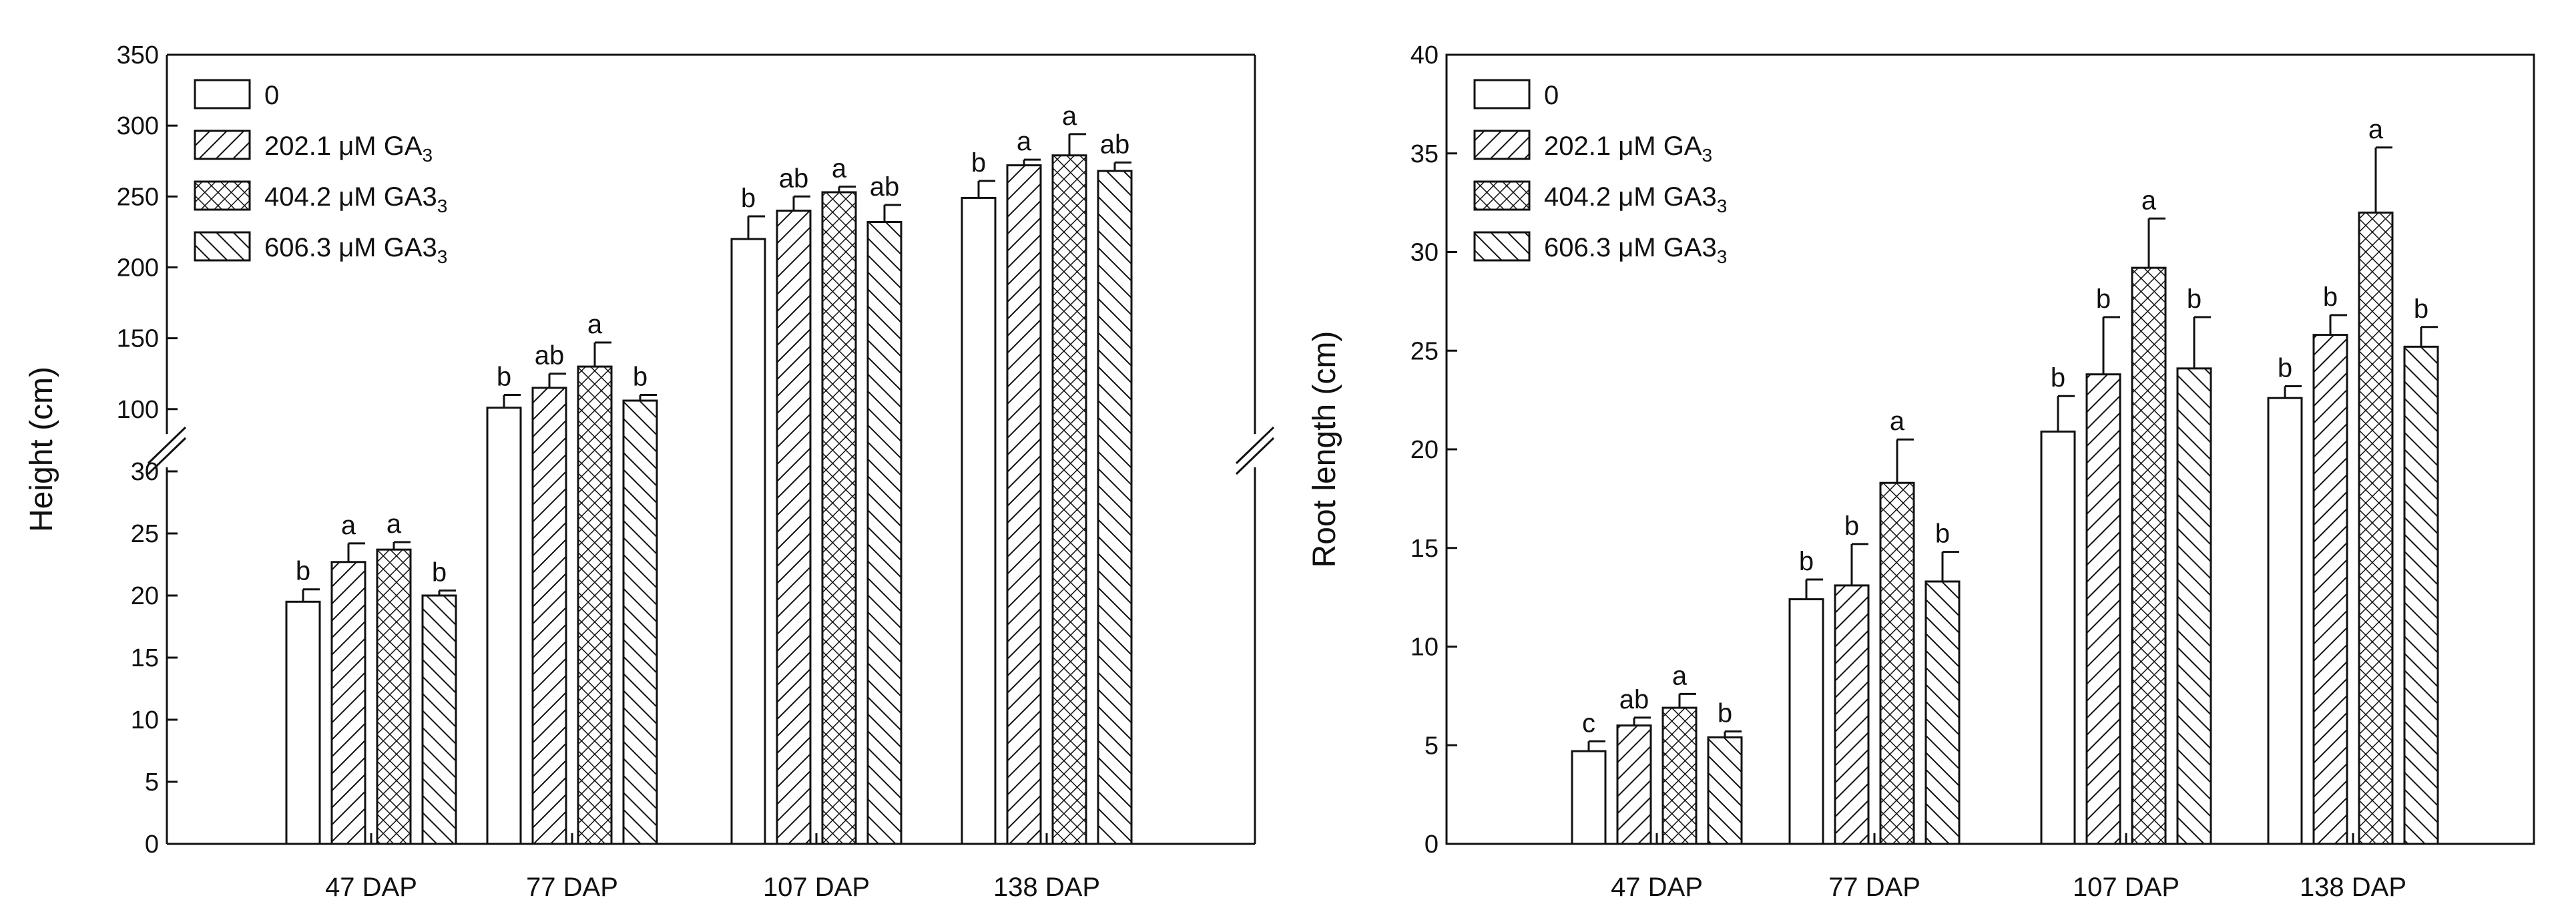 This screenshot has width=2576, height=922. I want to click on y-tick-label: 15, so click(1424, 549).